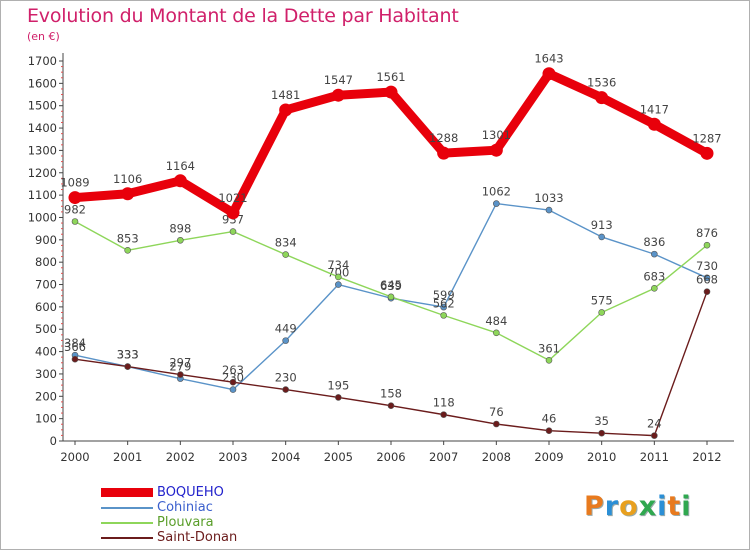  Describe the element at coordinates (127, 522) in the screenshot. I see `legend-swatch-plouvara` at that location.